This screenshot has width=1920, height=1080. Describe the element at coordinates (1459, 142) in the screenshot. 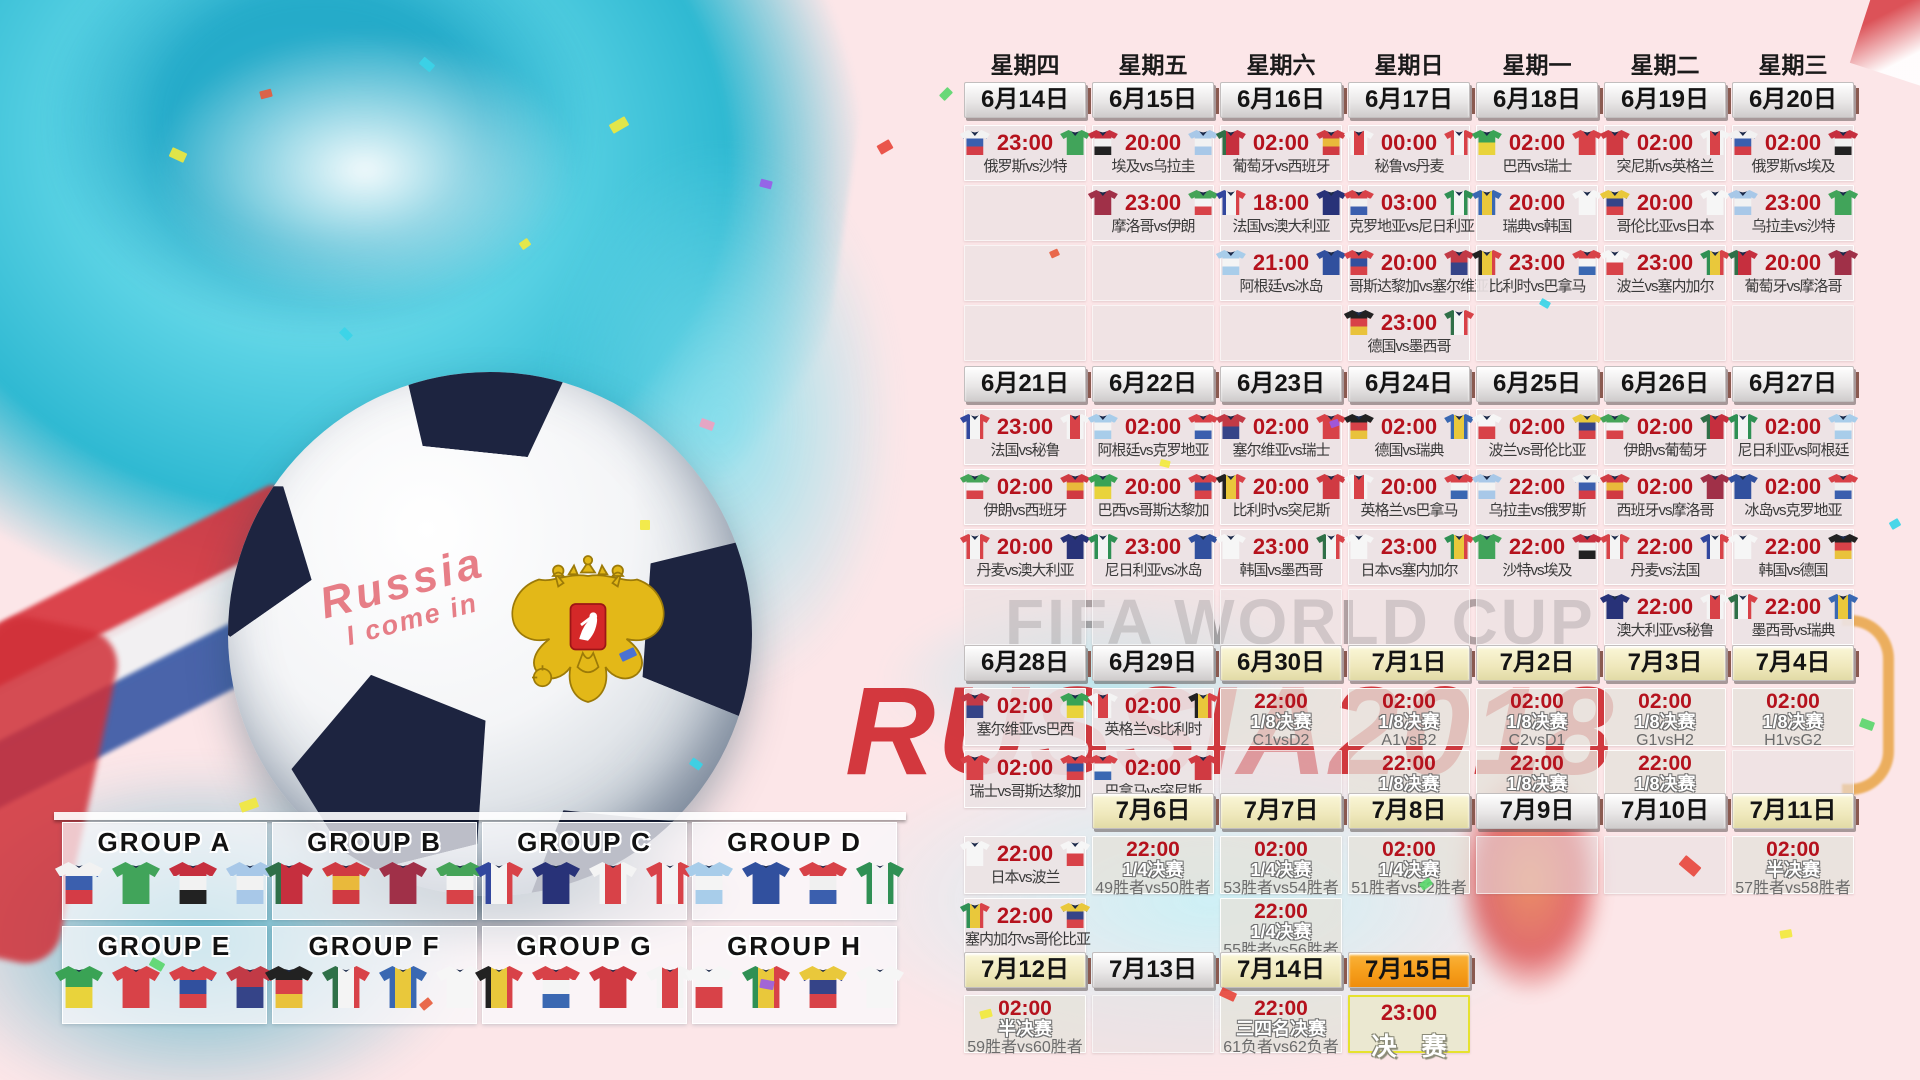

I see `jersey-icon-丹麦` at that location.